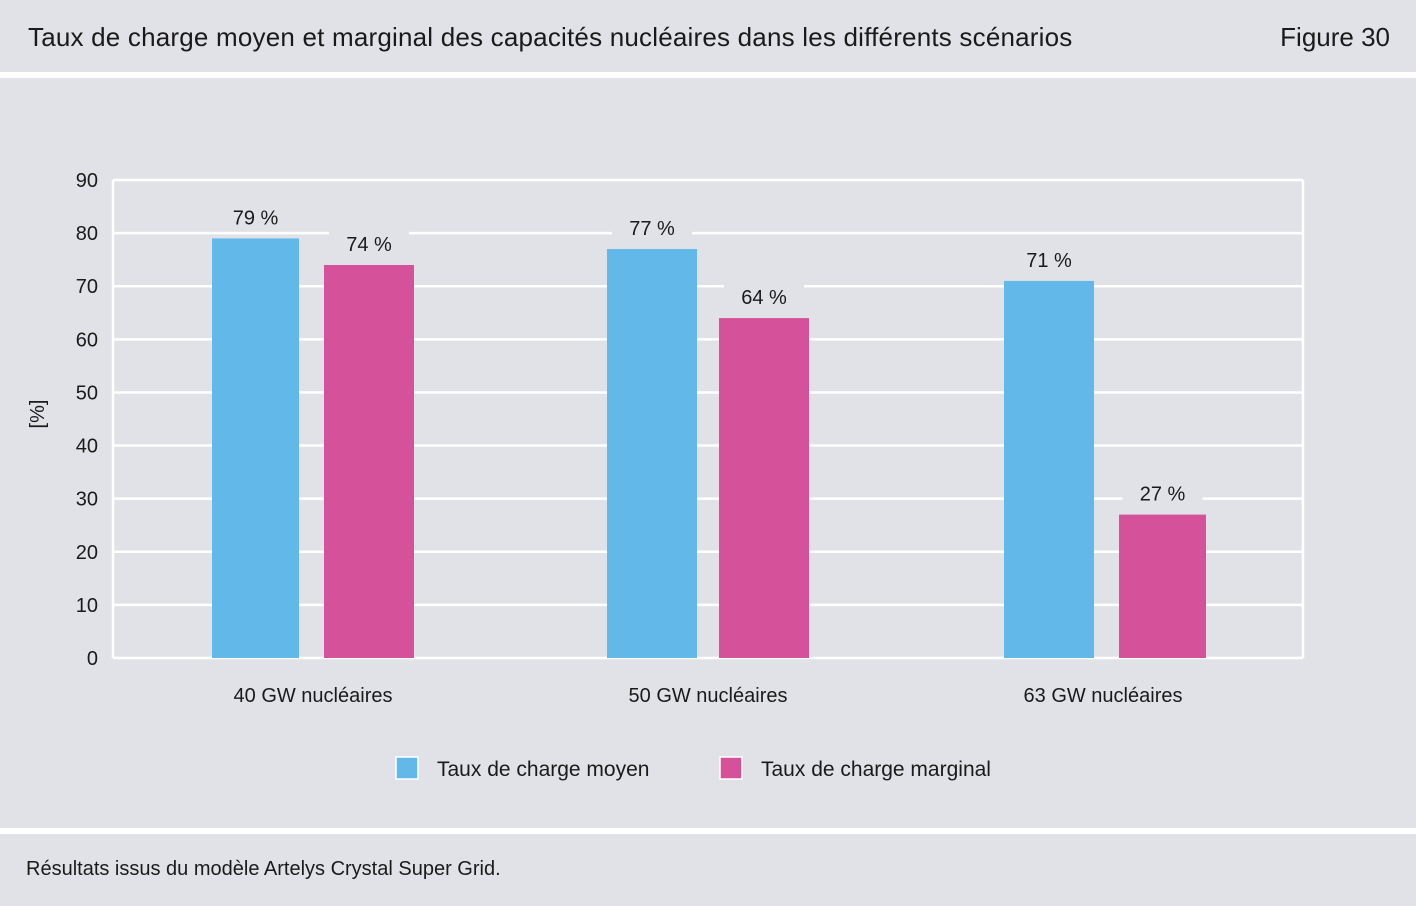  Describe the element at coordinates (87, 606) in the screenshot. I see `y-tick-label: 10` at that location.